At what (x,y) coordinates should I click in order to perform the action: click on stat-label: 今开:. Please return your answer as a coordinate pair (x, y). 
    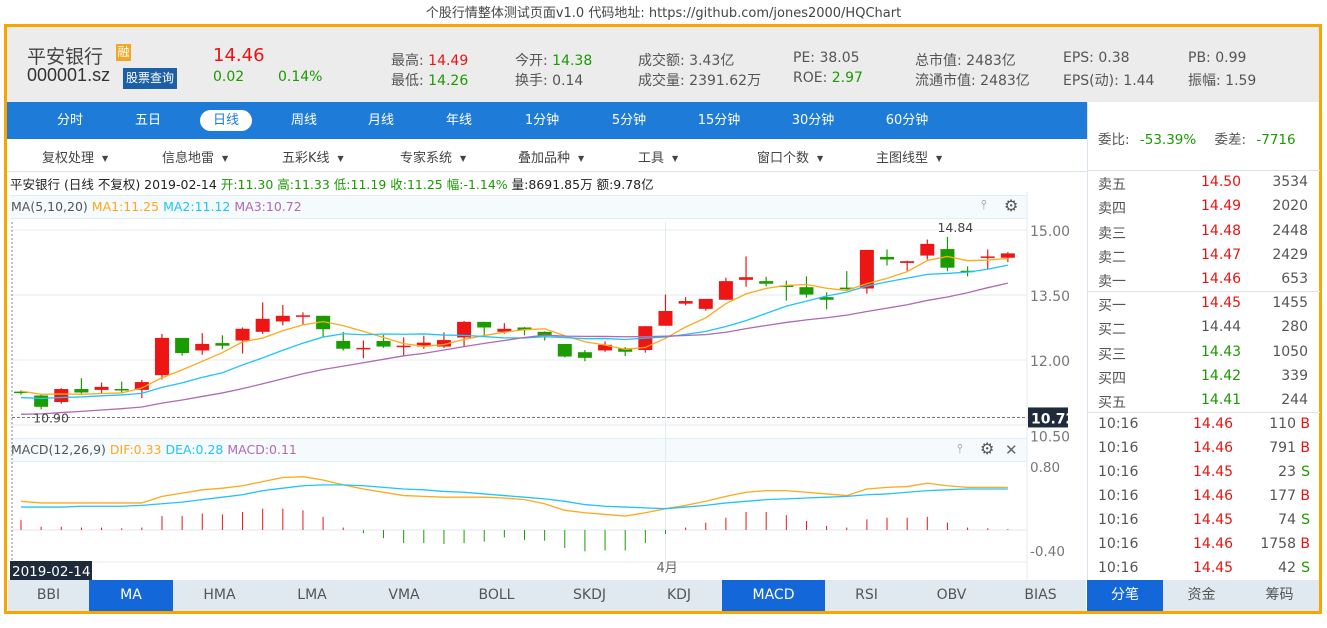
    Looking at the image, I should click on (531, 61).